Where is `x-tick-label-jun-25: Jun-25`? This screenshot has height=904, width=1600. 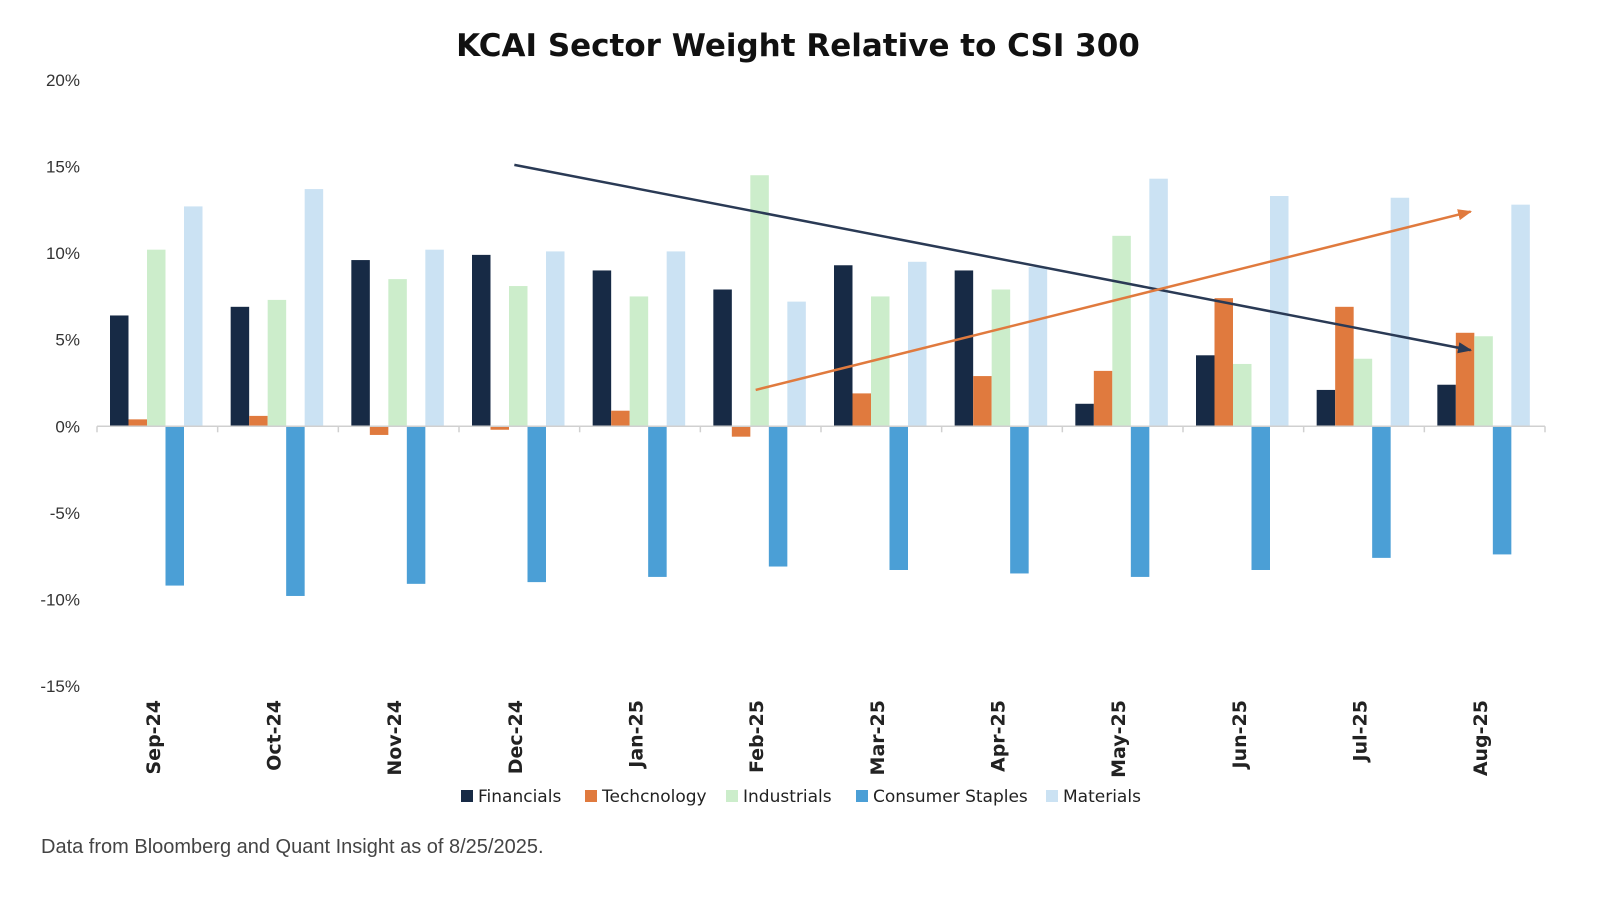 x-tick-label-jun-25: Jun-25 is located at coordinates (1240, 735).